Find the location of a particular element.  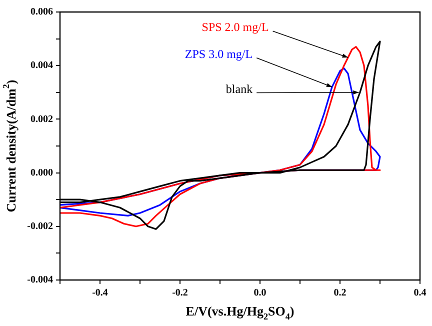

y-tick-label: 0.004 is located at coordinates (41, 66).